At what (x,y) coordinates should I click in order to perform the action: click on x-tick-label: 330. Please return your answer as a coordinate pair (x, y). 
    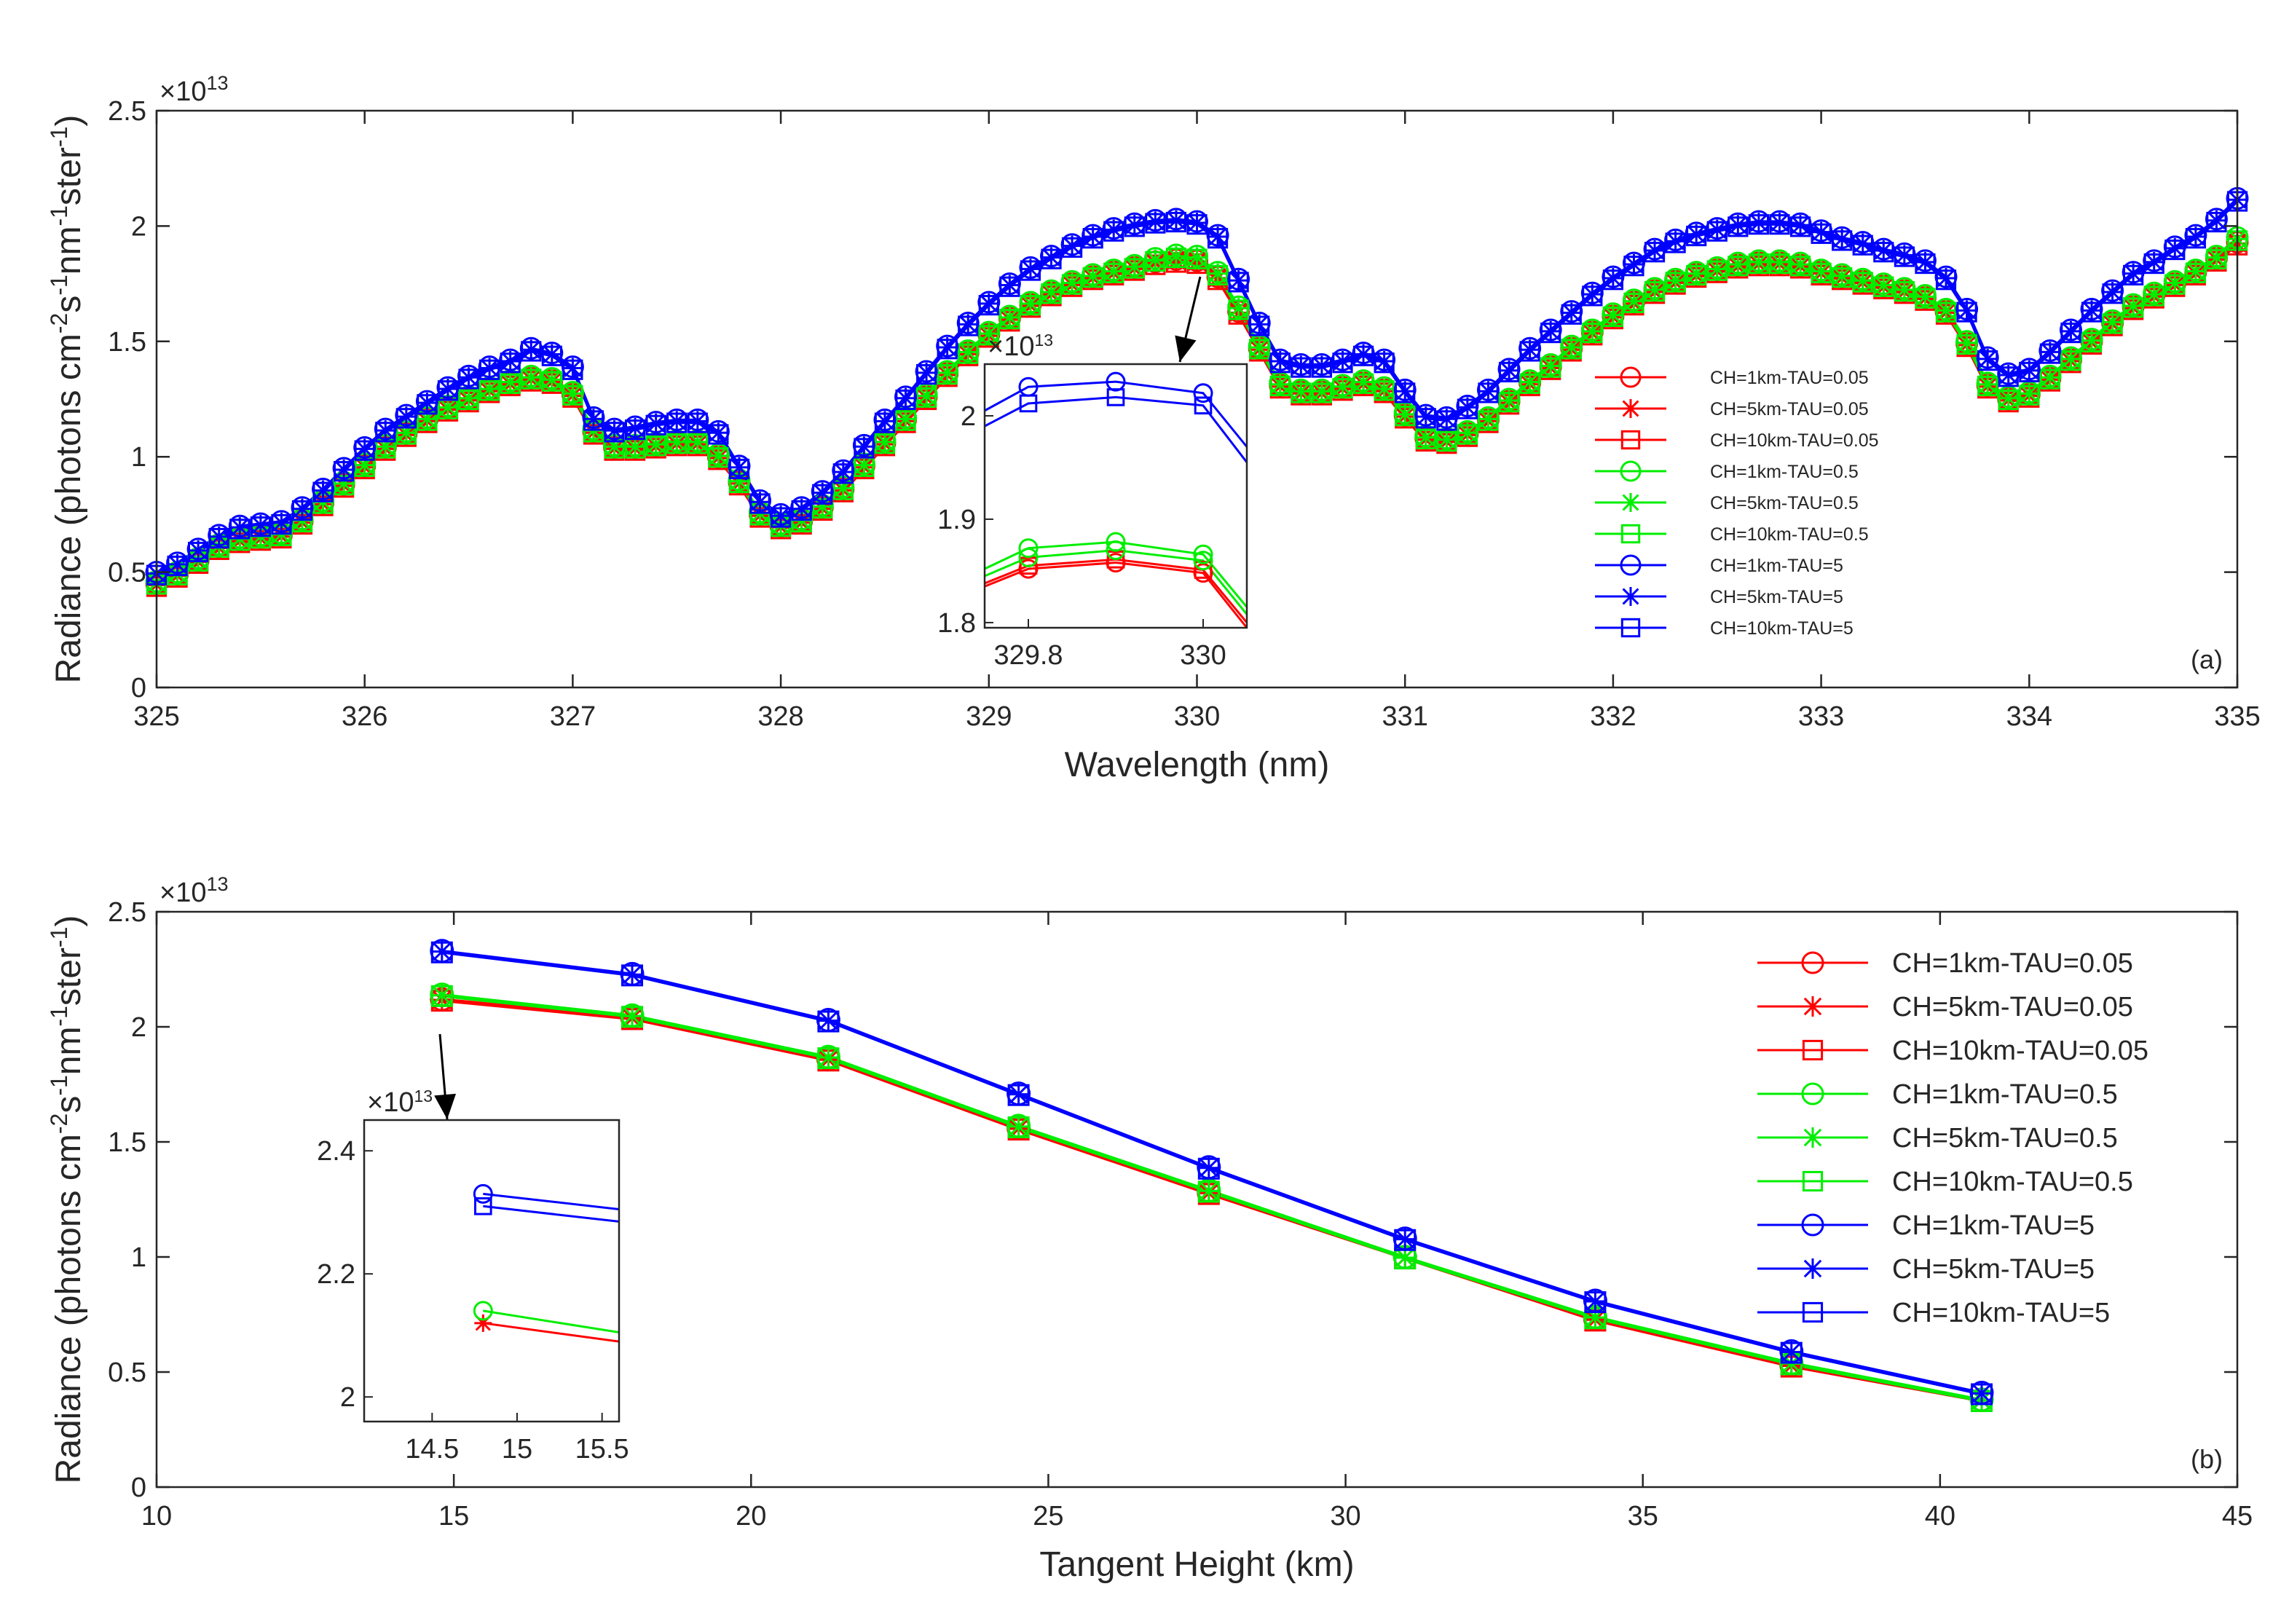
    Looking at the image, I should click on (1197, 716).